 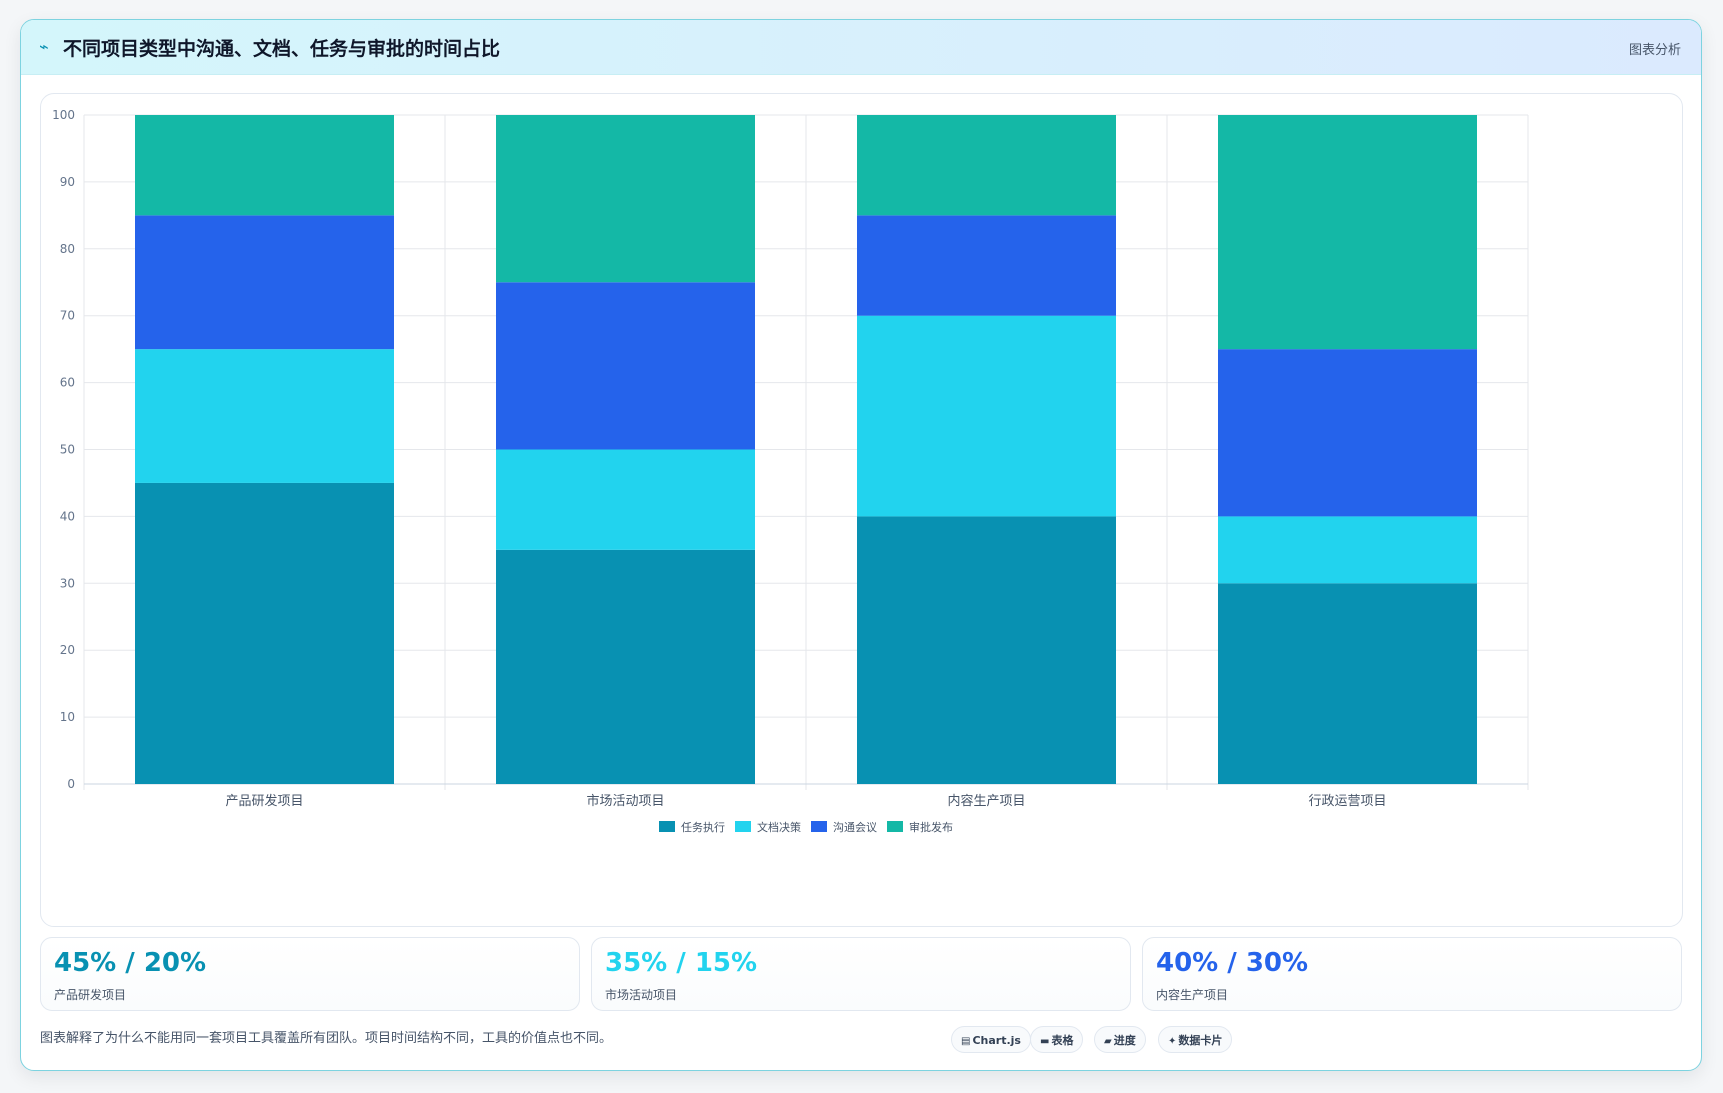 I want to click on sparkline-icon: ⌁, so click(x=44, y=46).